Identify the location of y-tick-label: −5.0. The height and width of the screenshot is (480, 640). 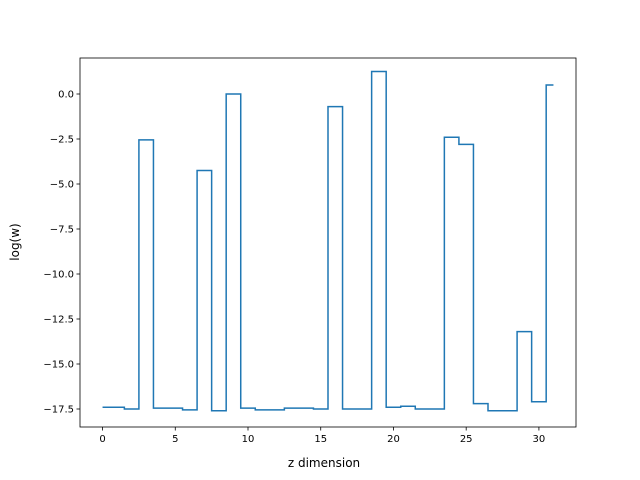
(62, 185).